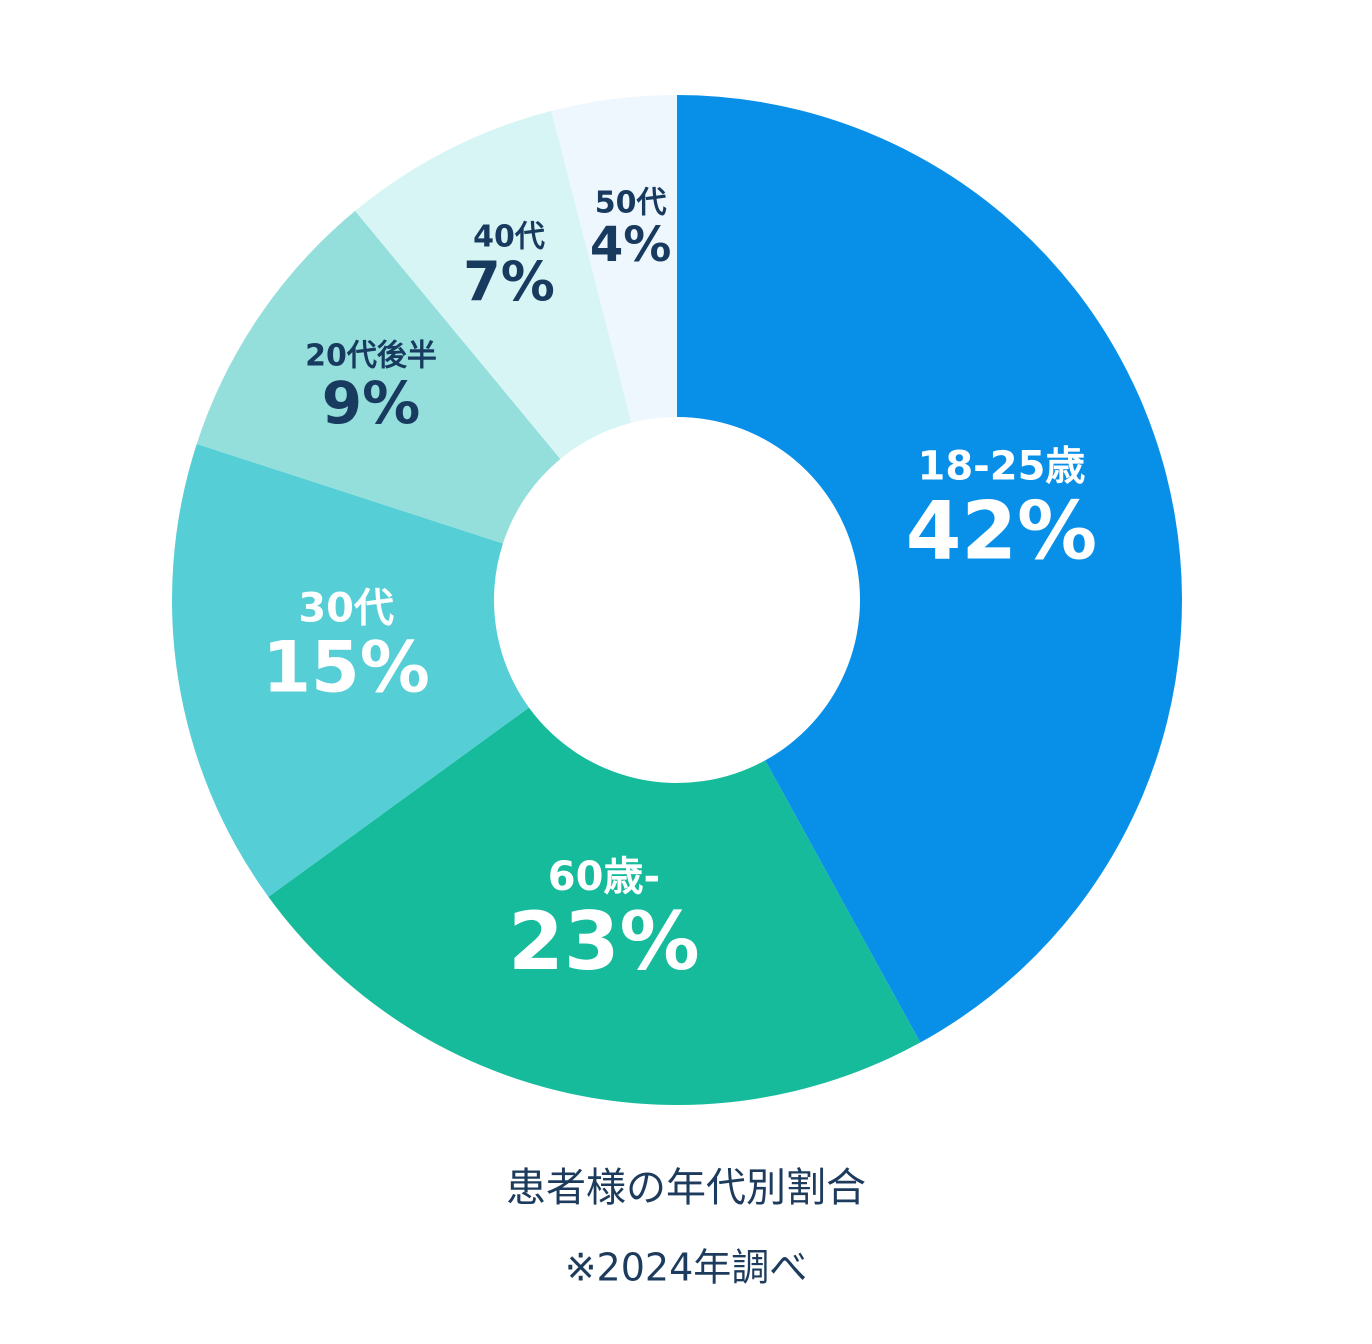  I want to click on category-label: 50代, so click(631, 203).